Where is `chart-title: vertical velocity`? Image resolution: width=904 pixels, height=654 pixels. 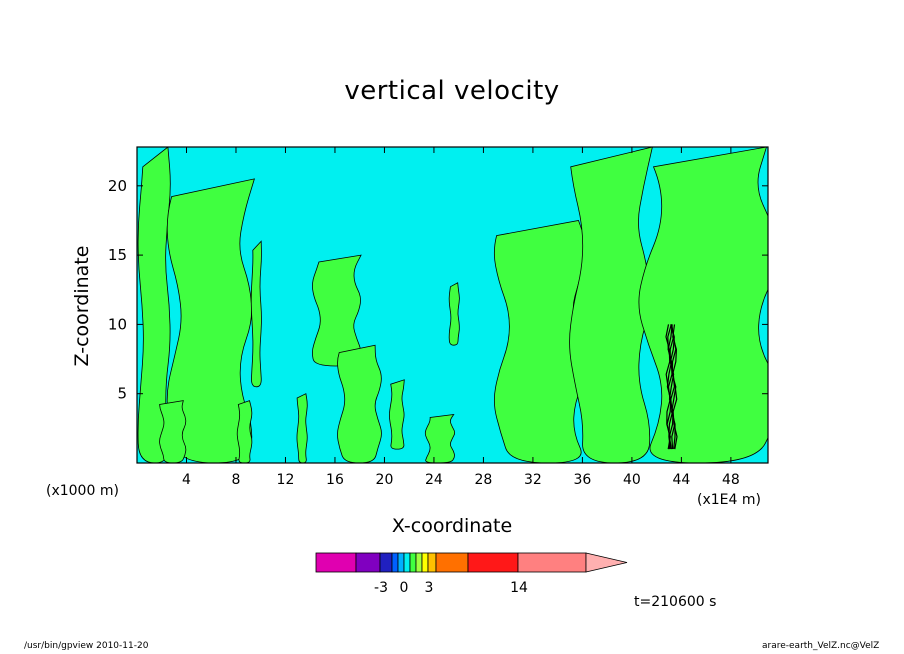
chart-title: vertical velocity is located at coordinates (452, 91).